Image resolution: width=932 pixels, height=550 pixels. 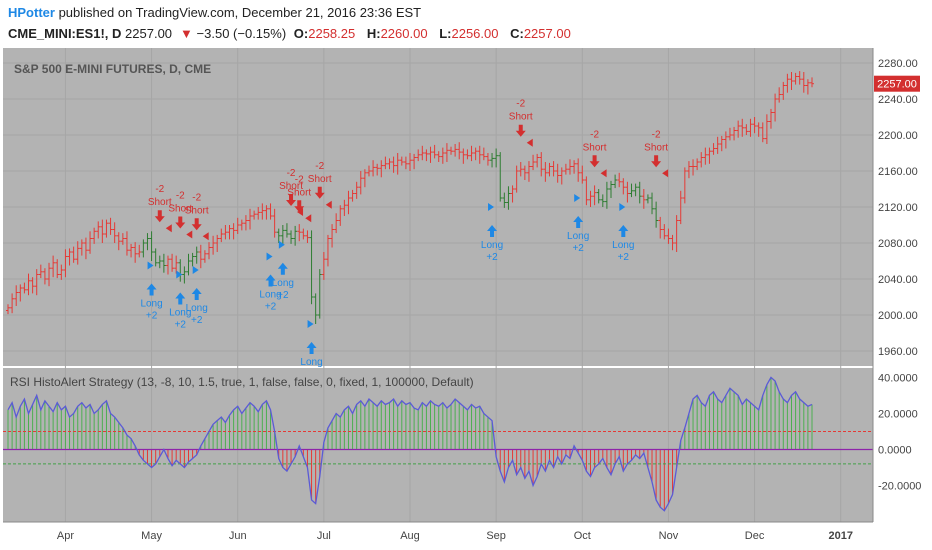 I want to click on change-down-icon: ▼, so click(x=186, y=33).